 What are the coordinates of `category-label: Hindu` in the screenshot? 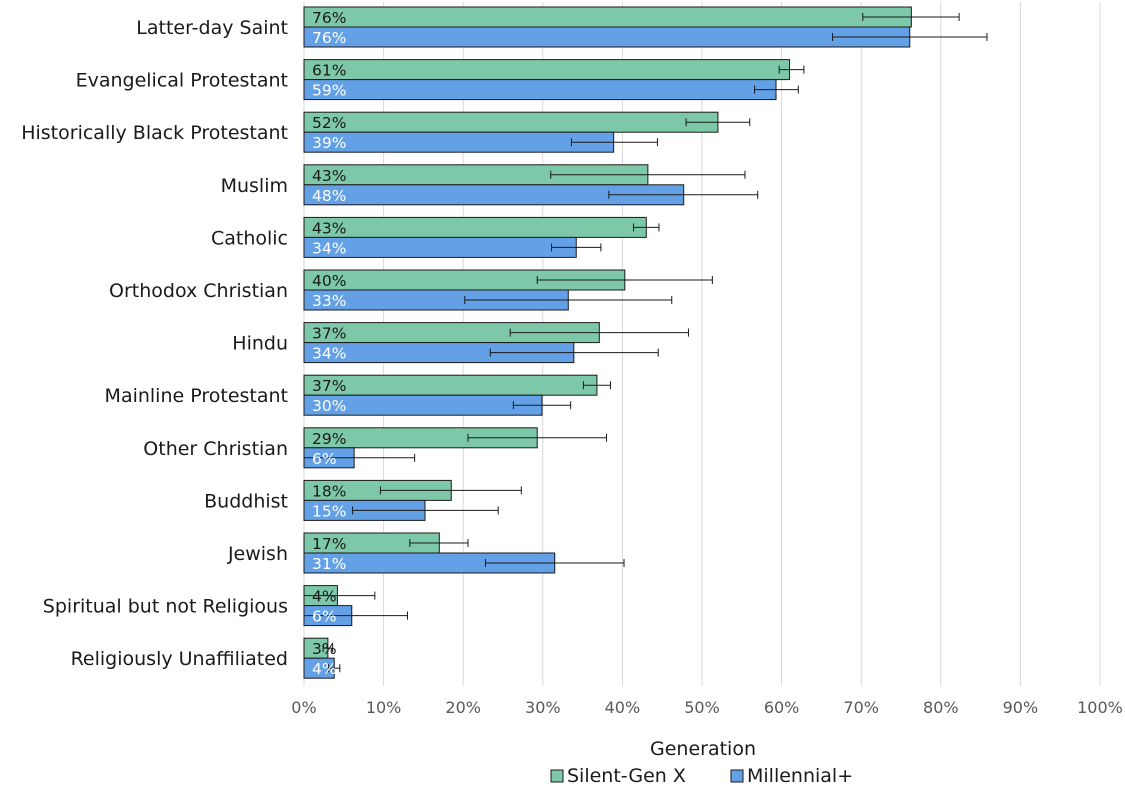 It's located at (260, 344).